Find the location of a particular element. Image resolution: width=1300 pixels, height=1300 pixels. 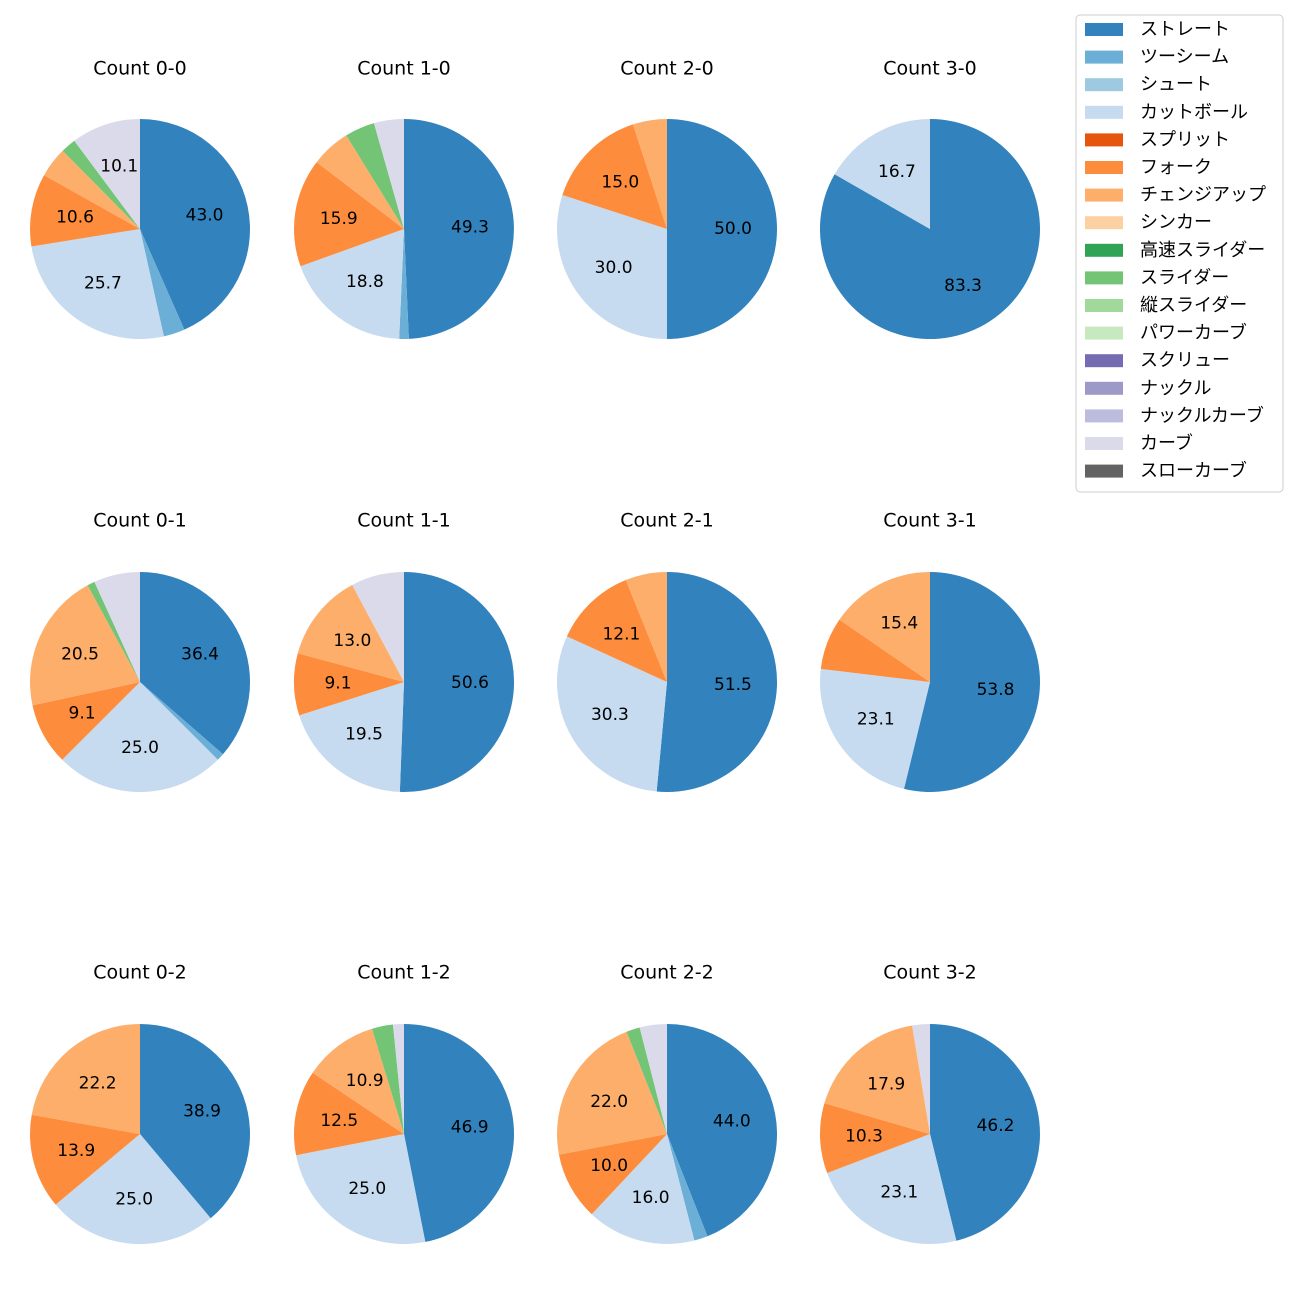

pie-title: Count 2-1 is located at coordinates (667, 521).